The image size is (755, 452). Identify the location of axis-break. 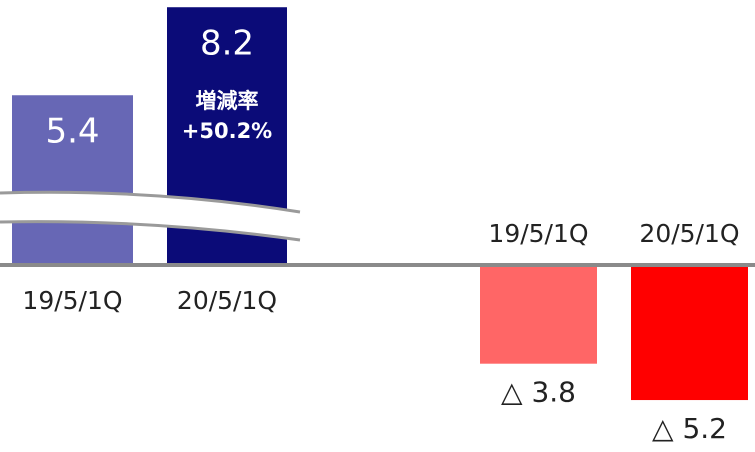
(150, 216).